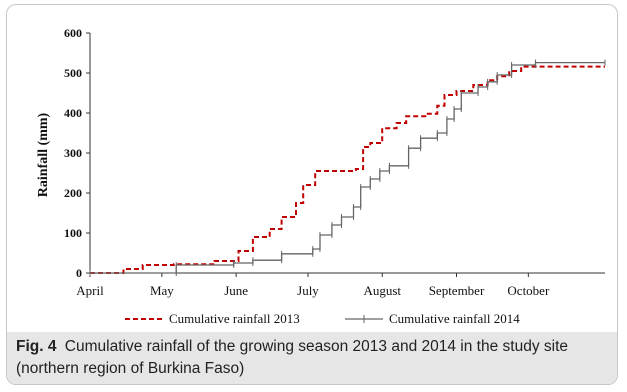 Image resolution: width=627 pixels, height=392 pixels. I want to click on y-tick-label: 600, so click(73, 33).